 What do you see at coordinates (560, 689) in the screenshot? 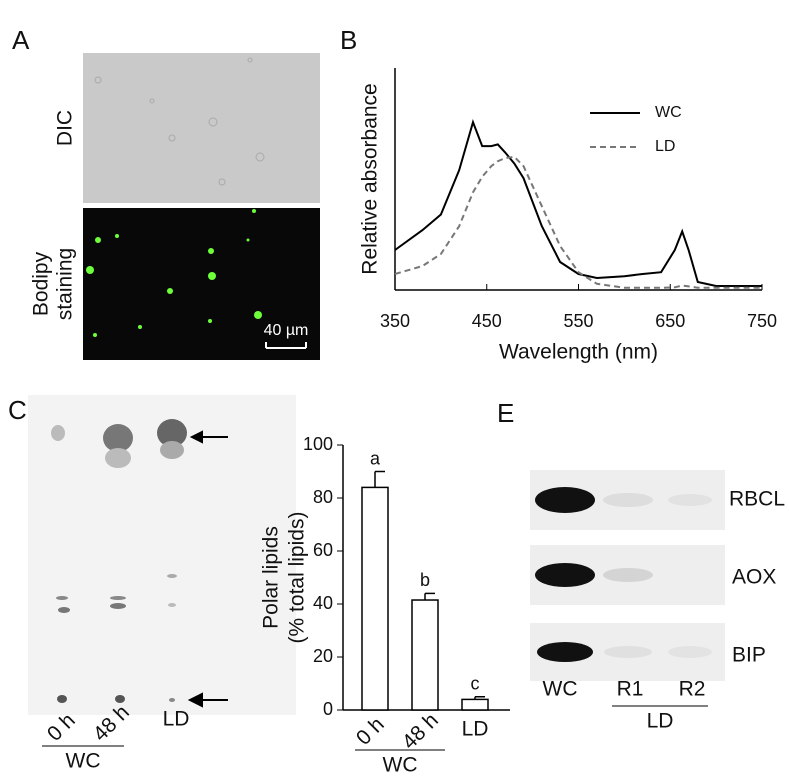
I see `lane-label: WC` at bounding box center [560, 689].